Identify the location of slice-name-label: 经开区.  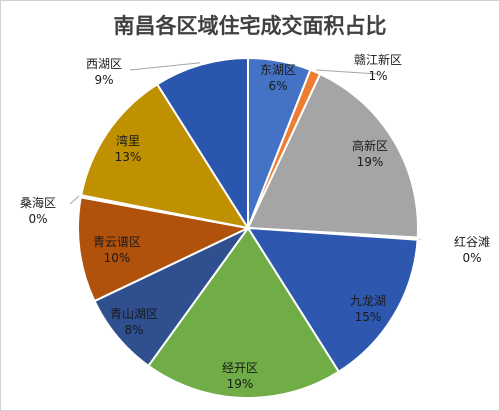
(240, 368).